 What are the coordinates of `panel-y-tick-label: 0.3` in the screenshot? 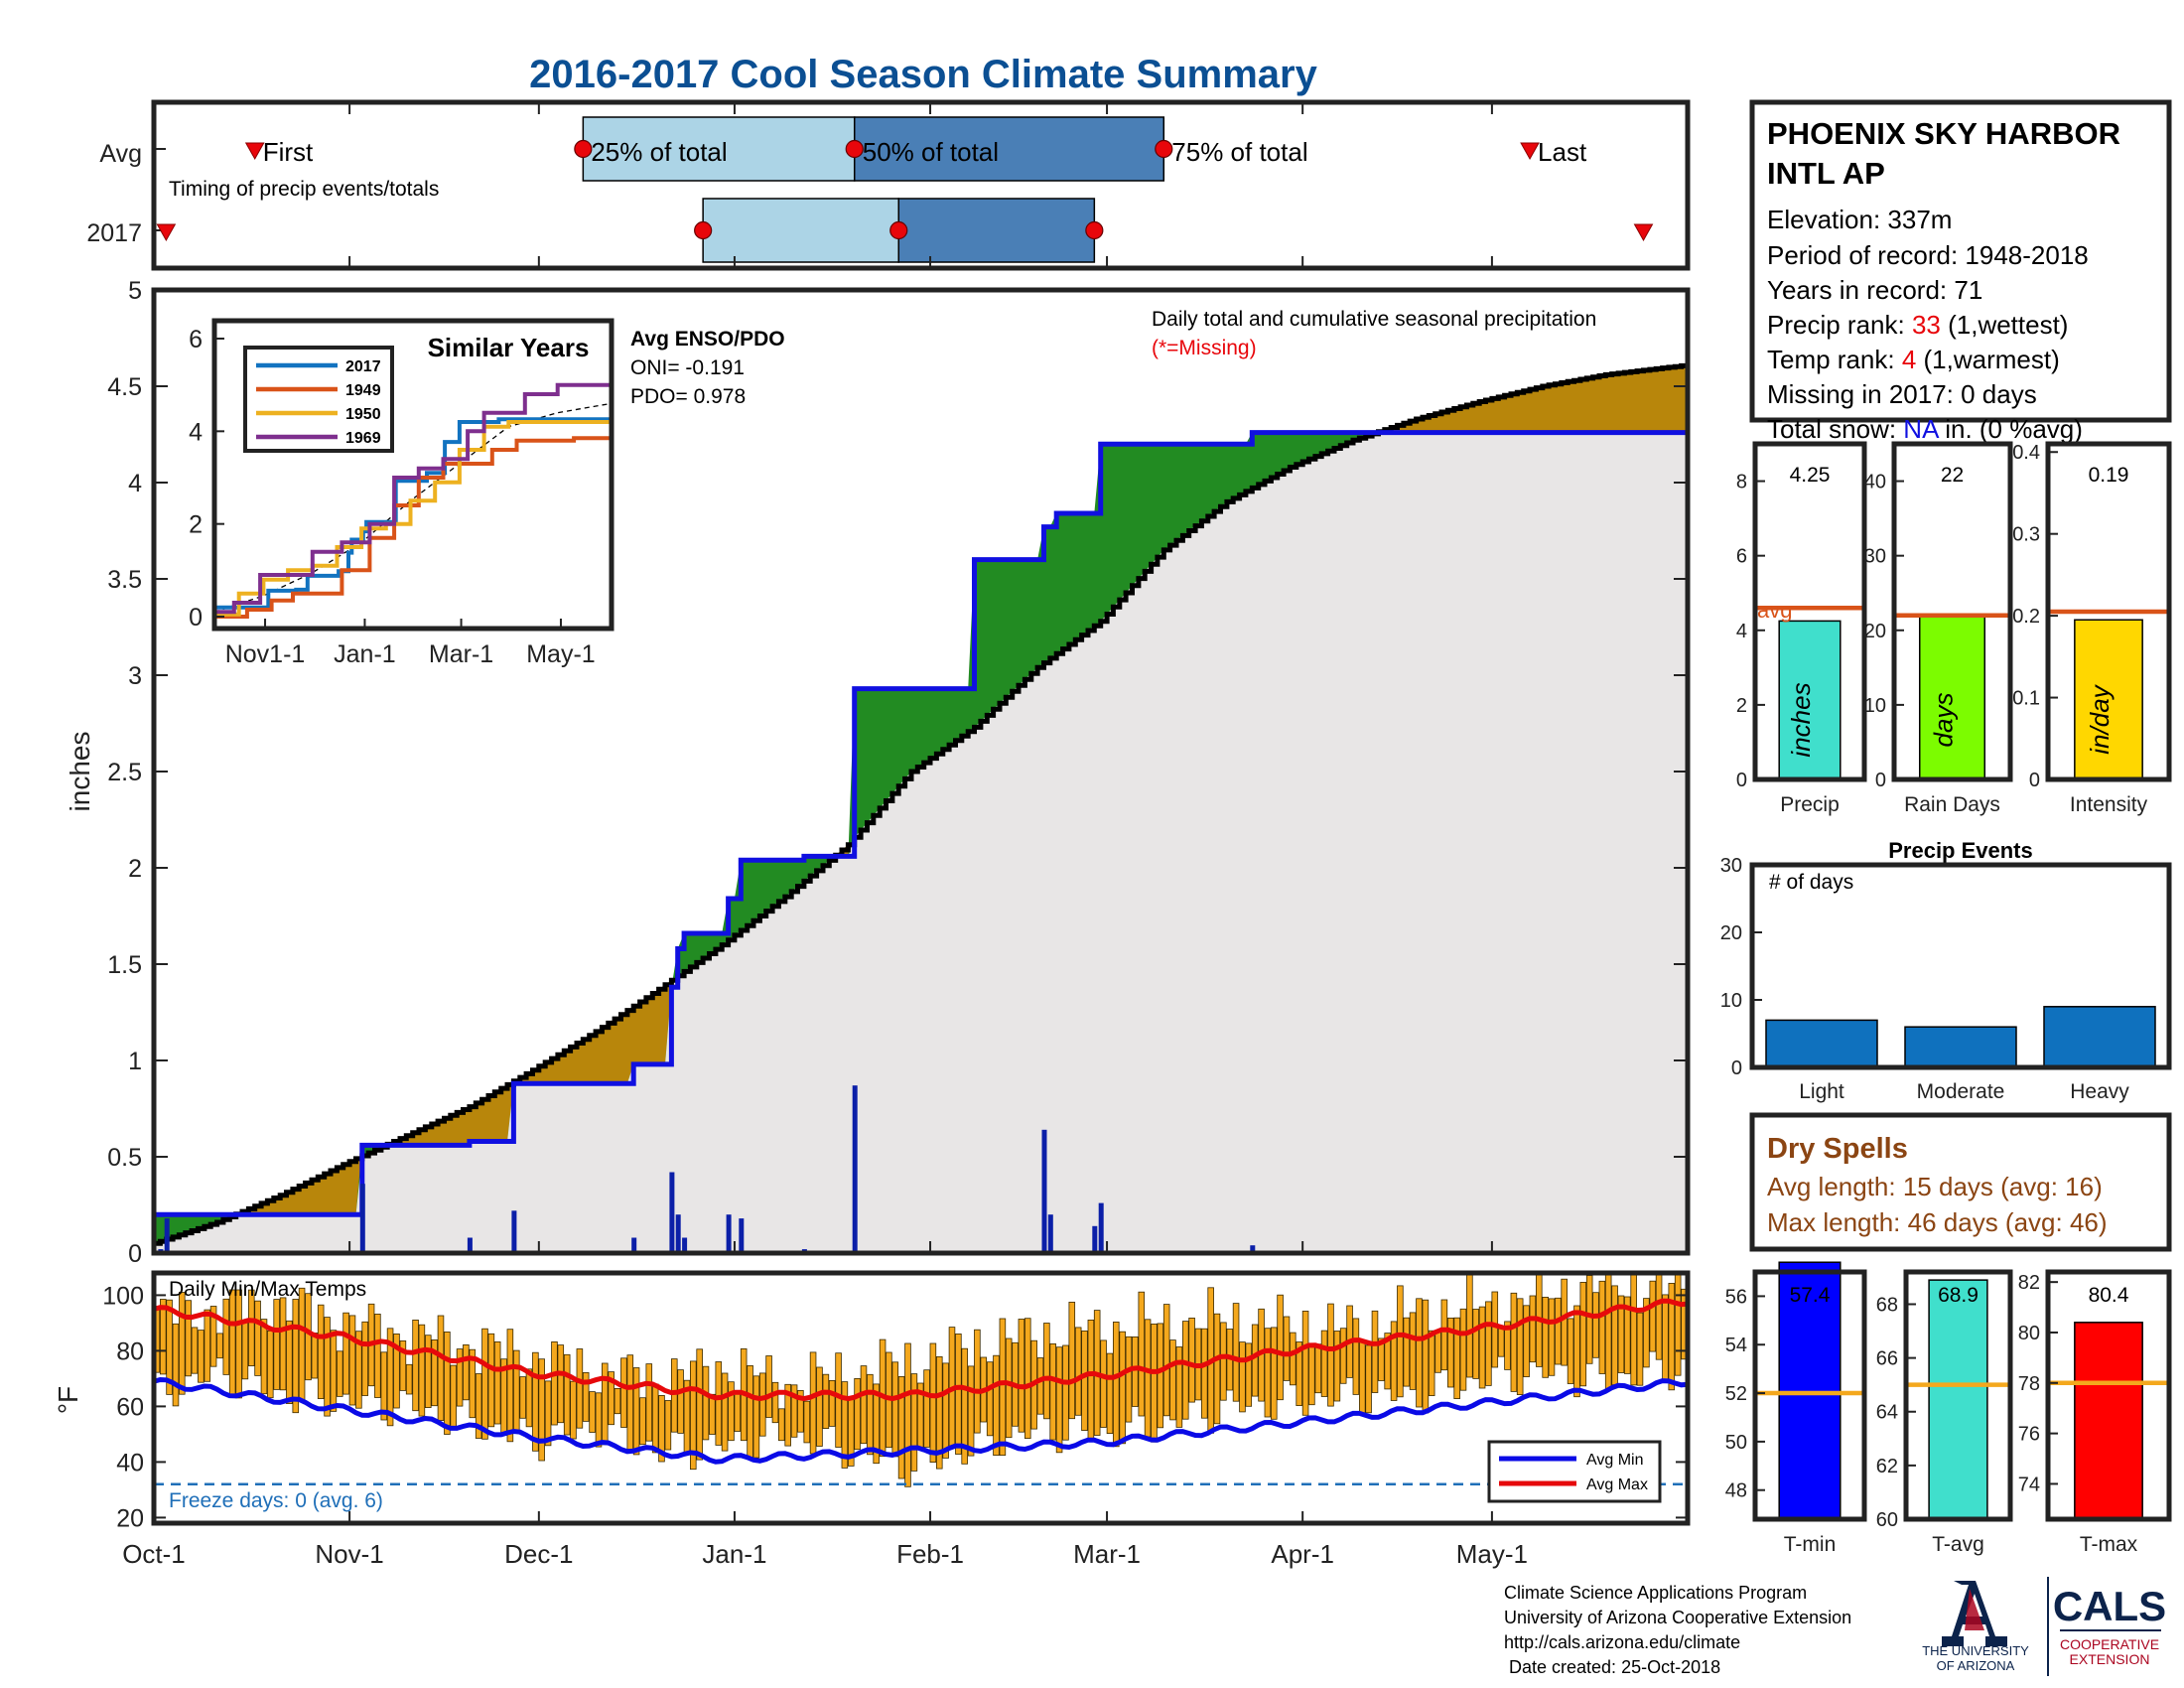 It's located at (2026, 535).